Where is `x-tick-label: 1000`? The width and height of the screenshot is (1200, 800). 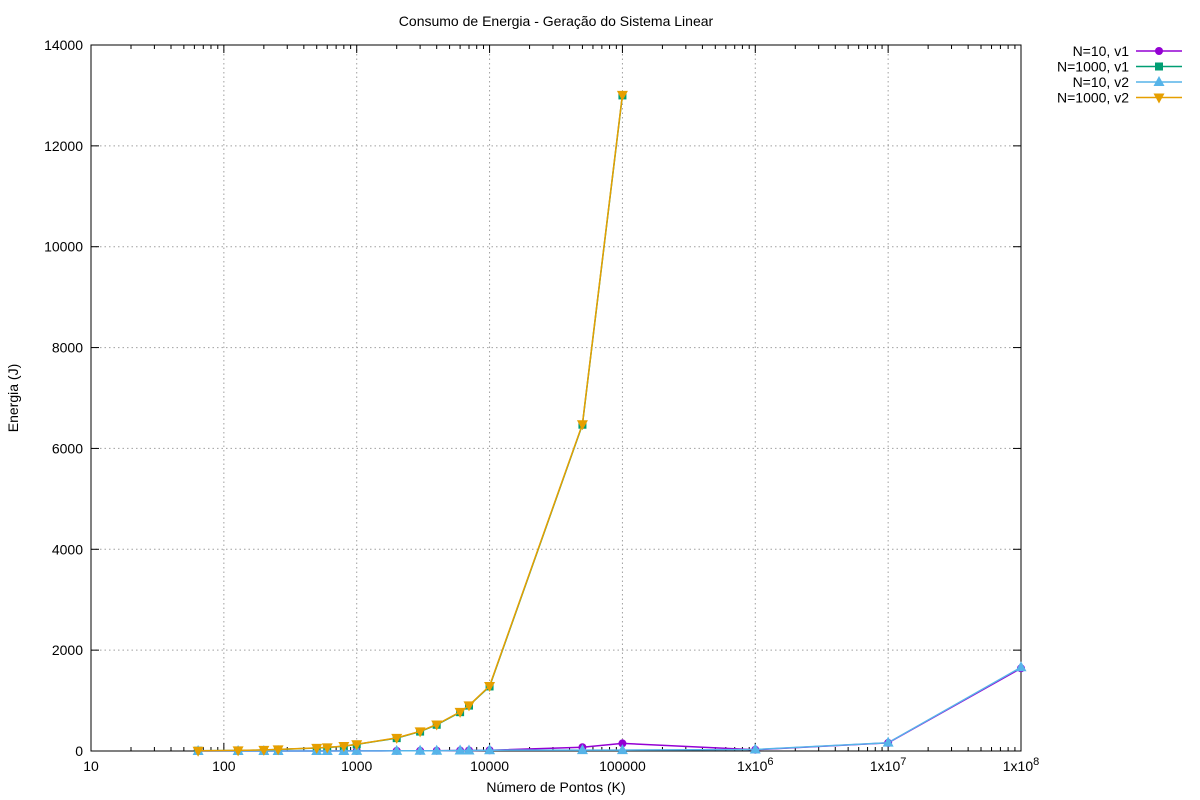 x-tick-label: 1000 is located at coordinates (356, 766).